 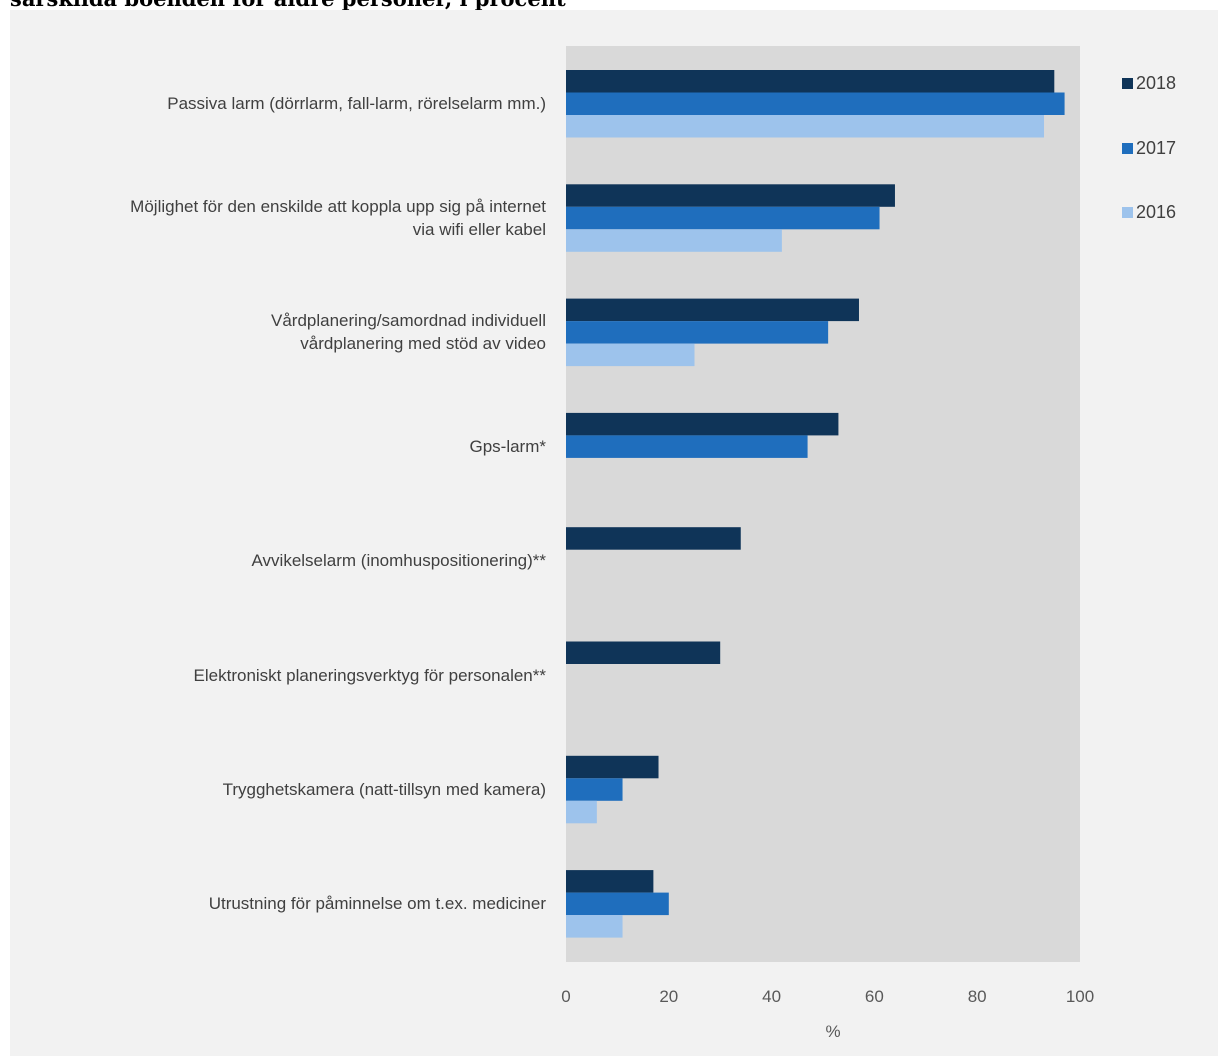 I want to click on legend-item-2016: 2016, so click(x=1149, y=212).